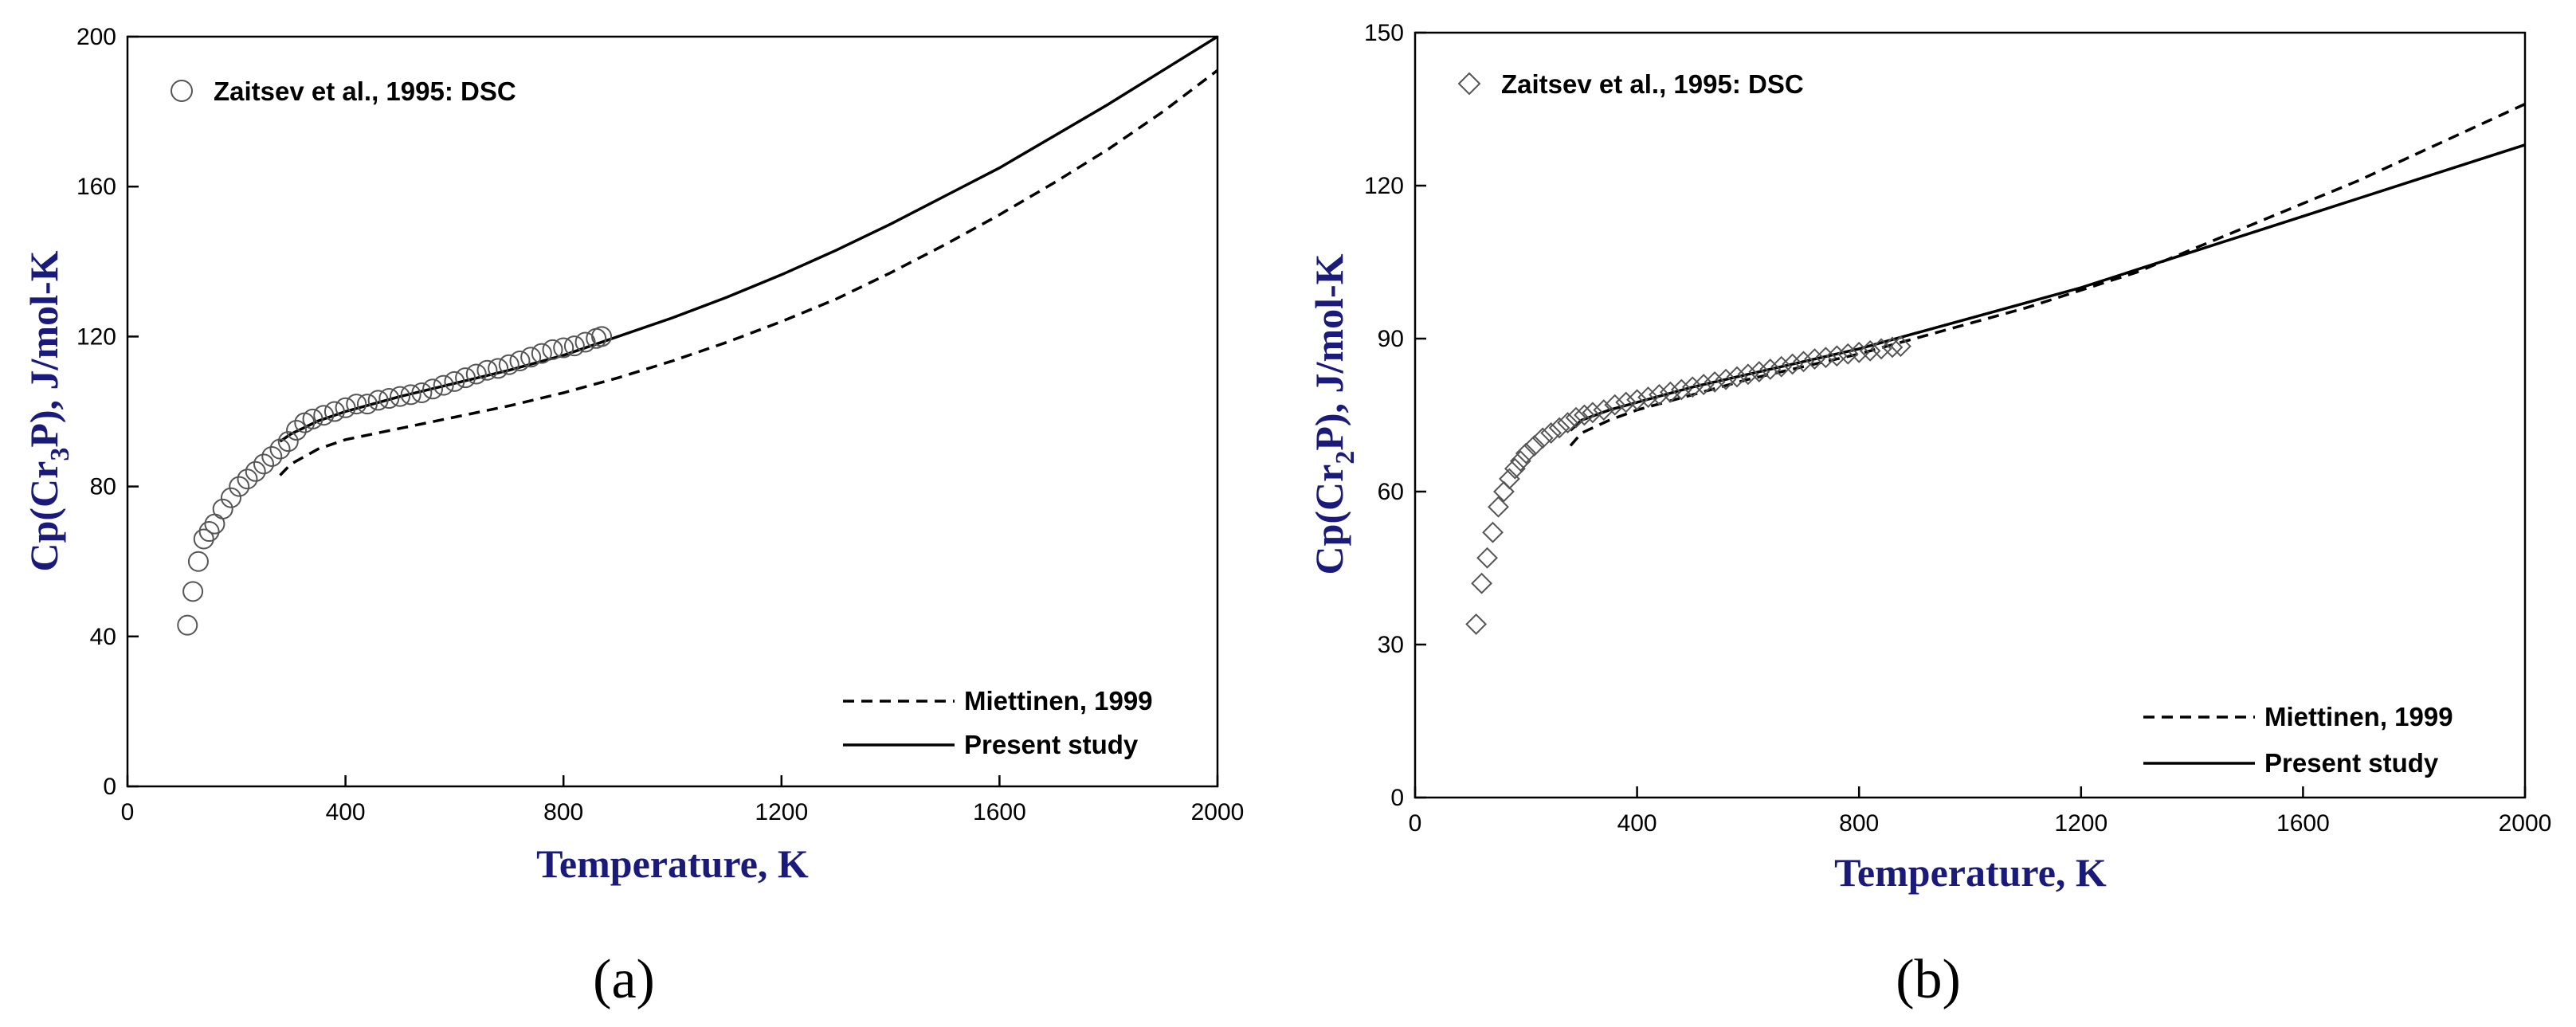 Image resolution: width=2576 pixels, height=1027 pixels. What do you see at coordinates (624, 980) in the screenshot?
I see `panel-label-a: (a)` at bounding box center [624, 980].